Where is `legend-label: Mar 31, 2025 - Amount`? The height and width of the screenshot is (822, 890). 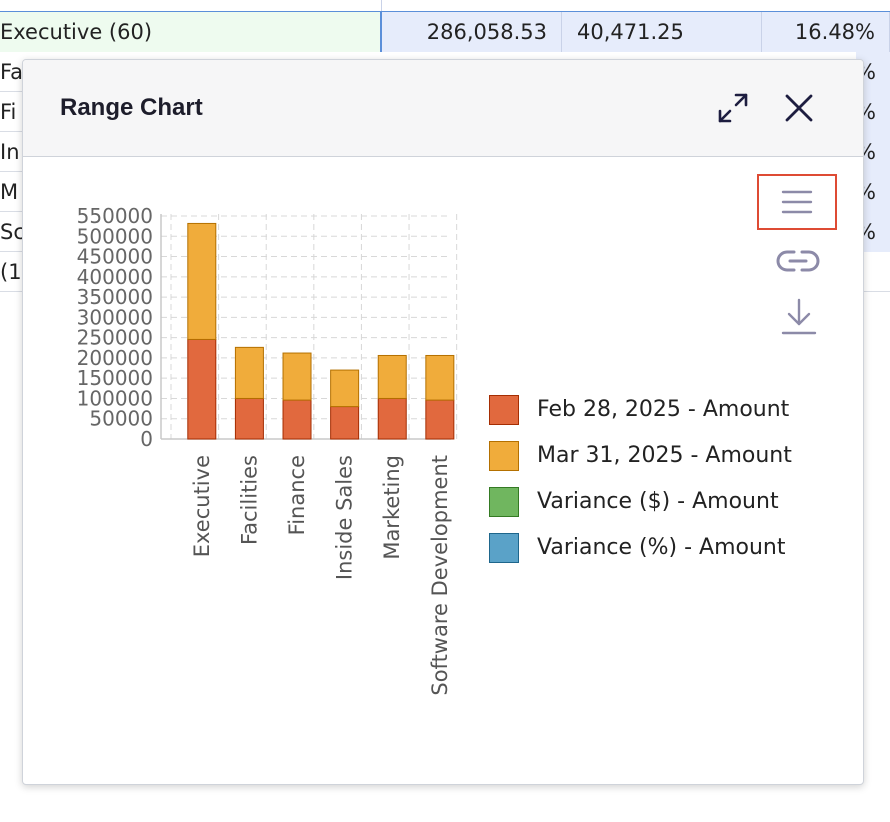
legend-label: Mar 31, 2025 - Amount is located at coordinates (664, 455).